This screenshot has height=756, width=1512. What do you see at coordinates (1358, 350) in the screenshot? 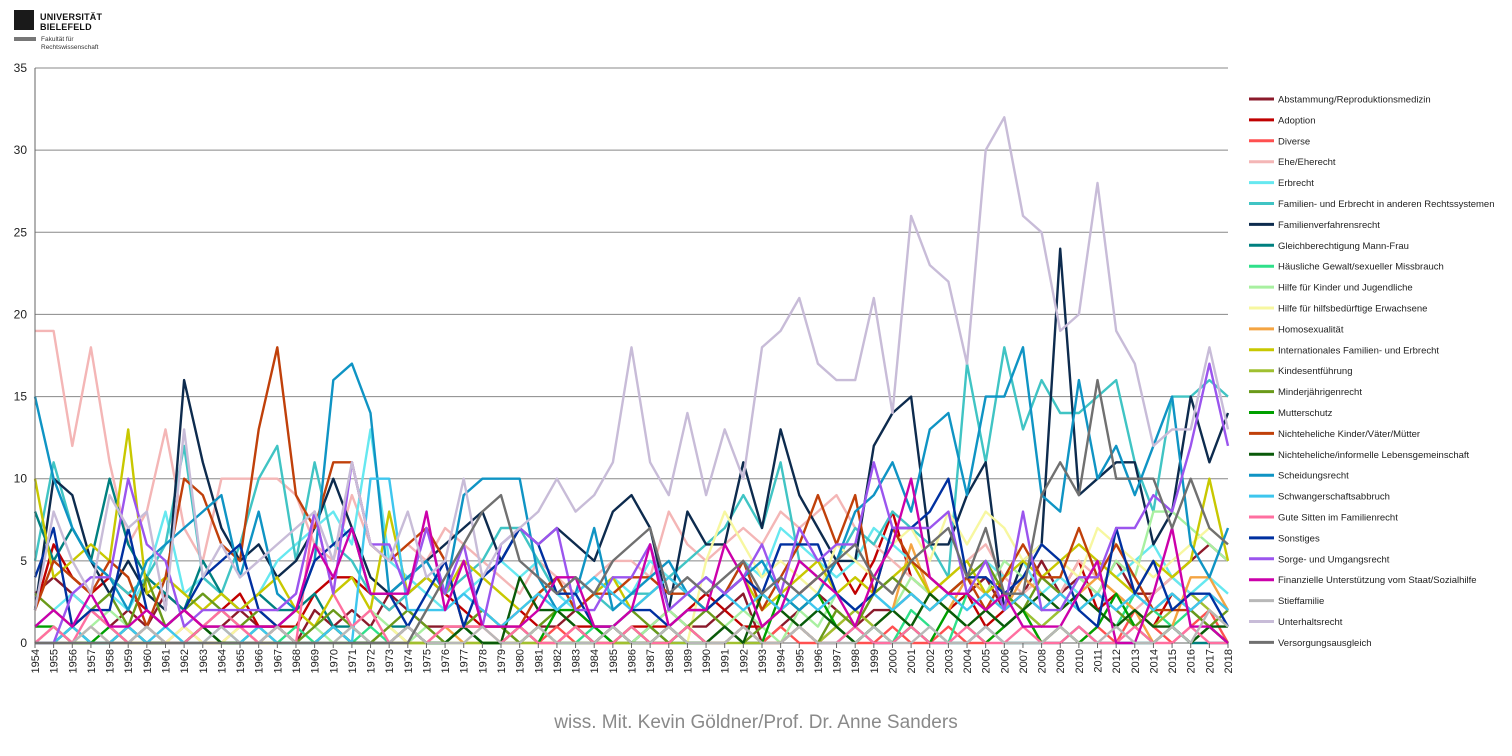
I see `legend-label: Internationales Familien- und Erbrecht` at bounding box center [1358, 350].